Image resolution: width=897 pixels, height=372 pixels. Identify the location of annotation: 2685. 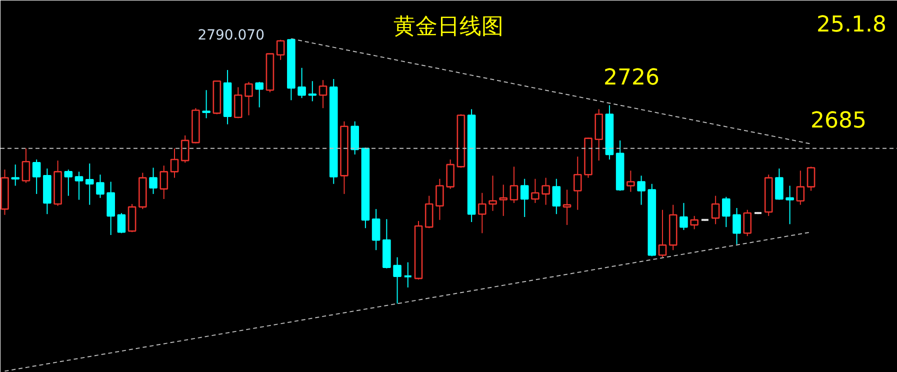
(838, 121).